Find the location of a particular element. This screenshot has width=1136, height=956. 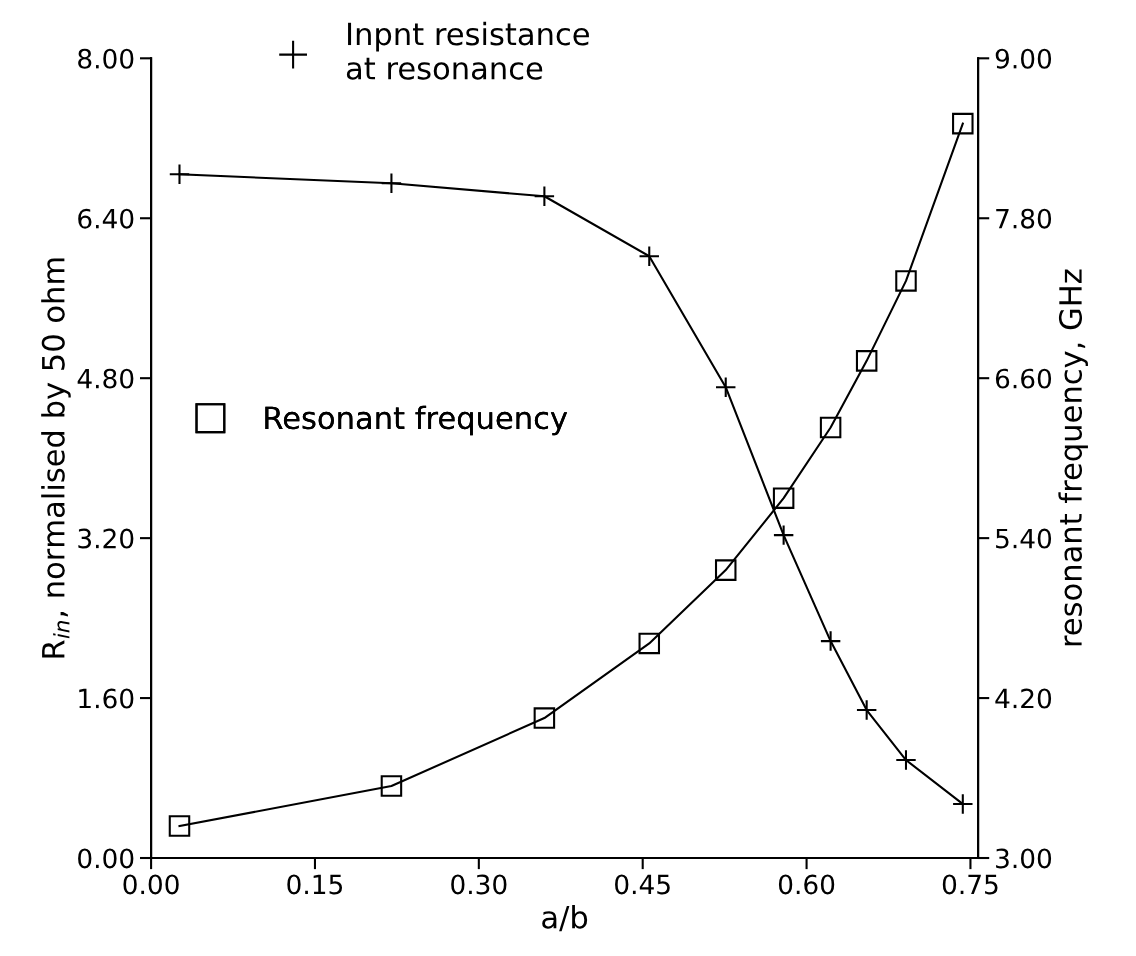

y2-tick-label: 6.60 is located at coordinates (1023, 378).